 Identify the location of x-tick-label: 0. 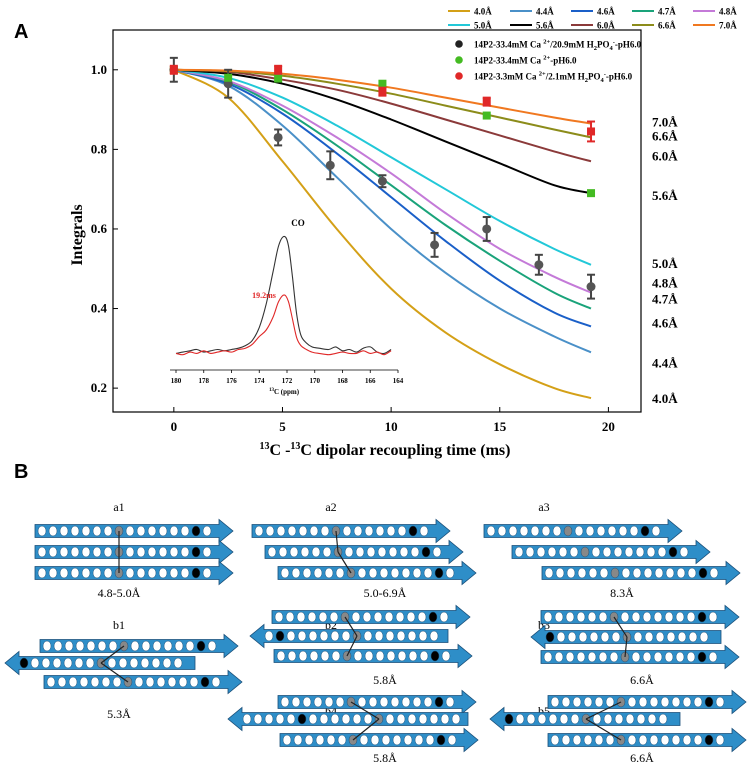
(174, 426).